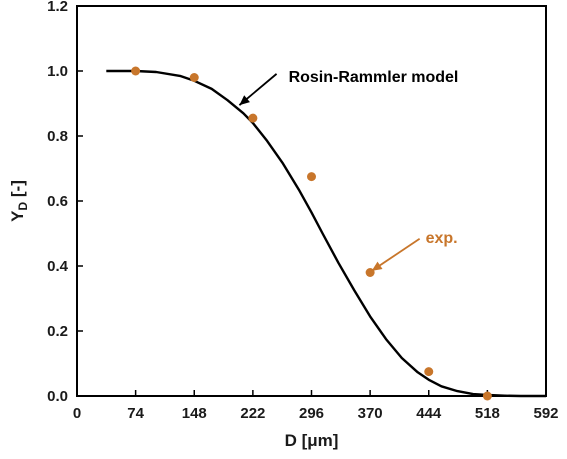 The height and width of the screenshot is (459, 567). What do you see at coordinates (312, 440) in the screenshot?
I see `x-axis-label: D [μm]` at bounding box center [312, 440].